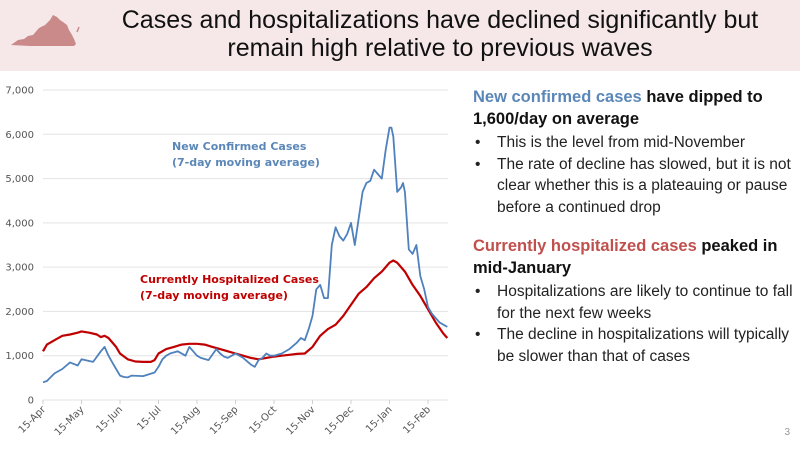  Describe the element at coordinates (300, 420) in the screenshot. I see `x-tick-label: 15-Nov` at that location.